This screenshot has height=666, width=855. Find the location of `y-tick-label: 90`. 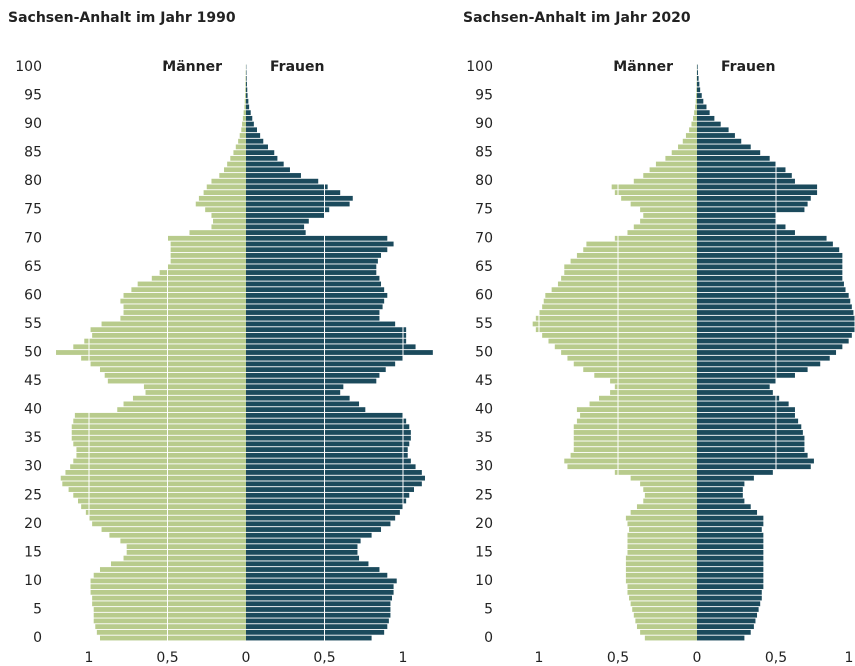

y-tick-label: 90 is located at coordinates (484, 124).